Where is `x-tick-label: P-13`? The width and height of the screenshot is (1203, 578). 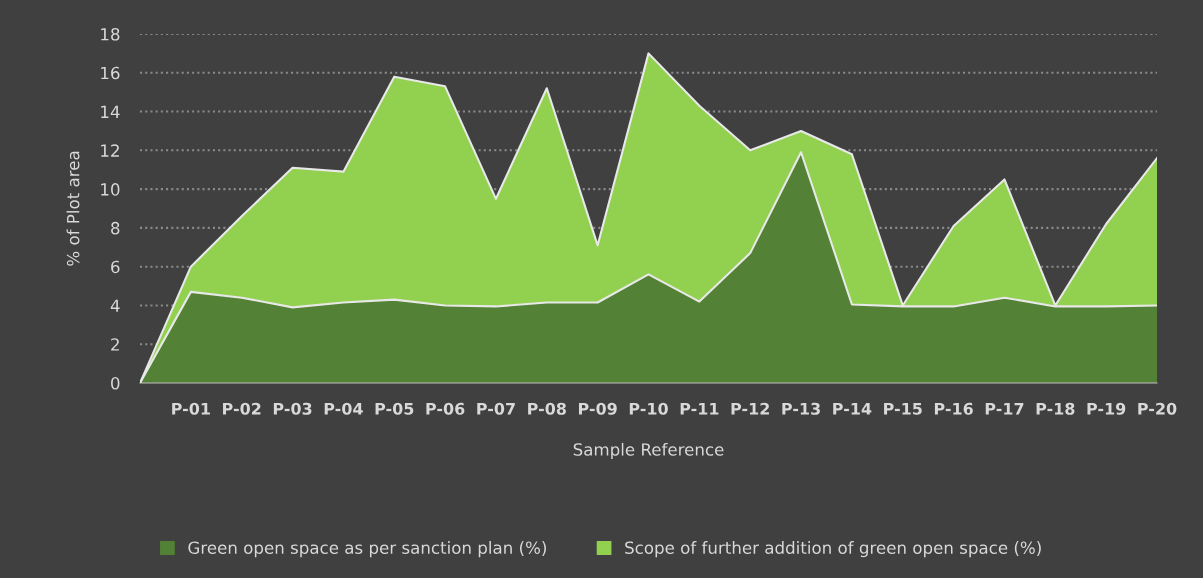
x-tick-label: P-13 is located at coordinates (801, 408).